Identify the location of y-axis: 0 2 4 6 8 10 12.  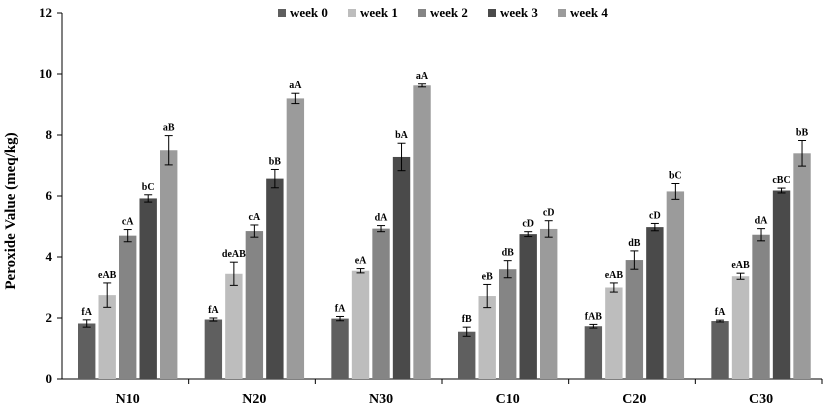
(51, 195).